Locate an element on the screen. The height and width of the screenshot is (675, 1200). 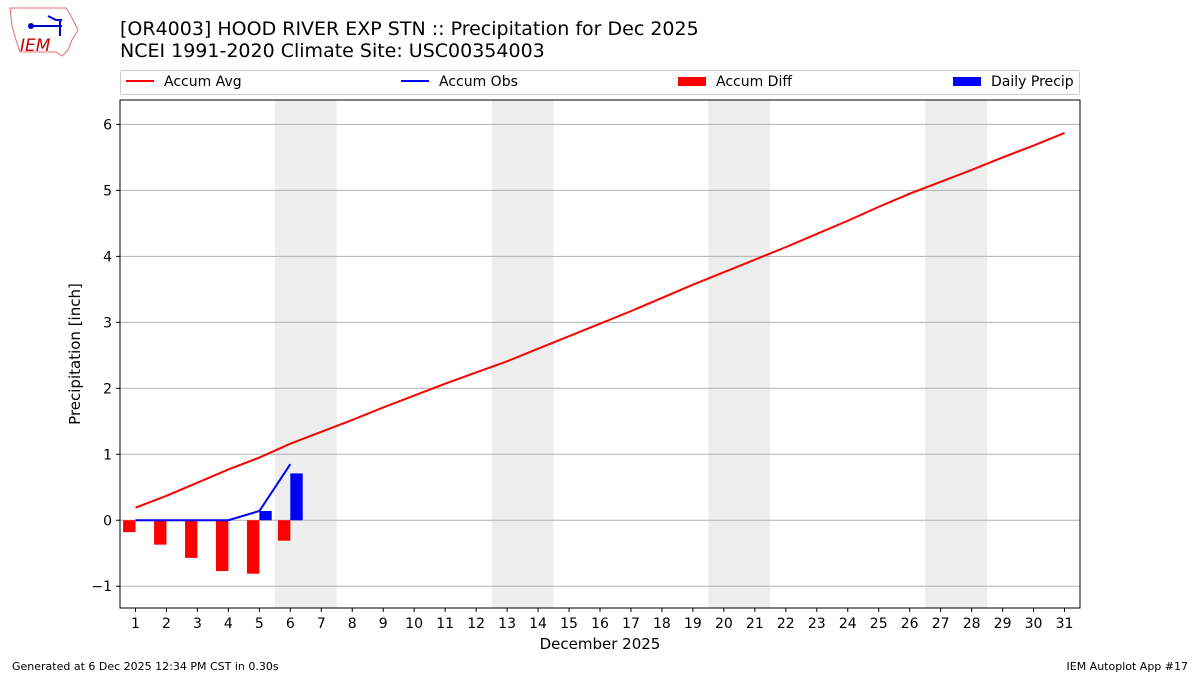
x-tick-label: 13 is located at coordinates (507, 624).